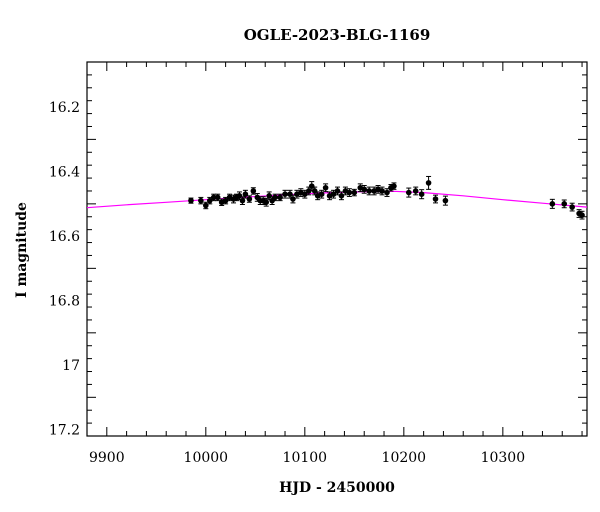 The width and height of the screenshot is (600, 512). What do you see at coordinates (386, 197) in the screenshot?
I see `data-points` at bounding box center [386, 197].